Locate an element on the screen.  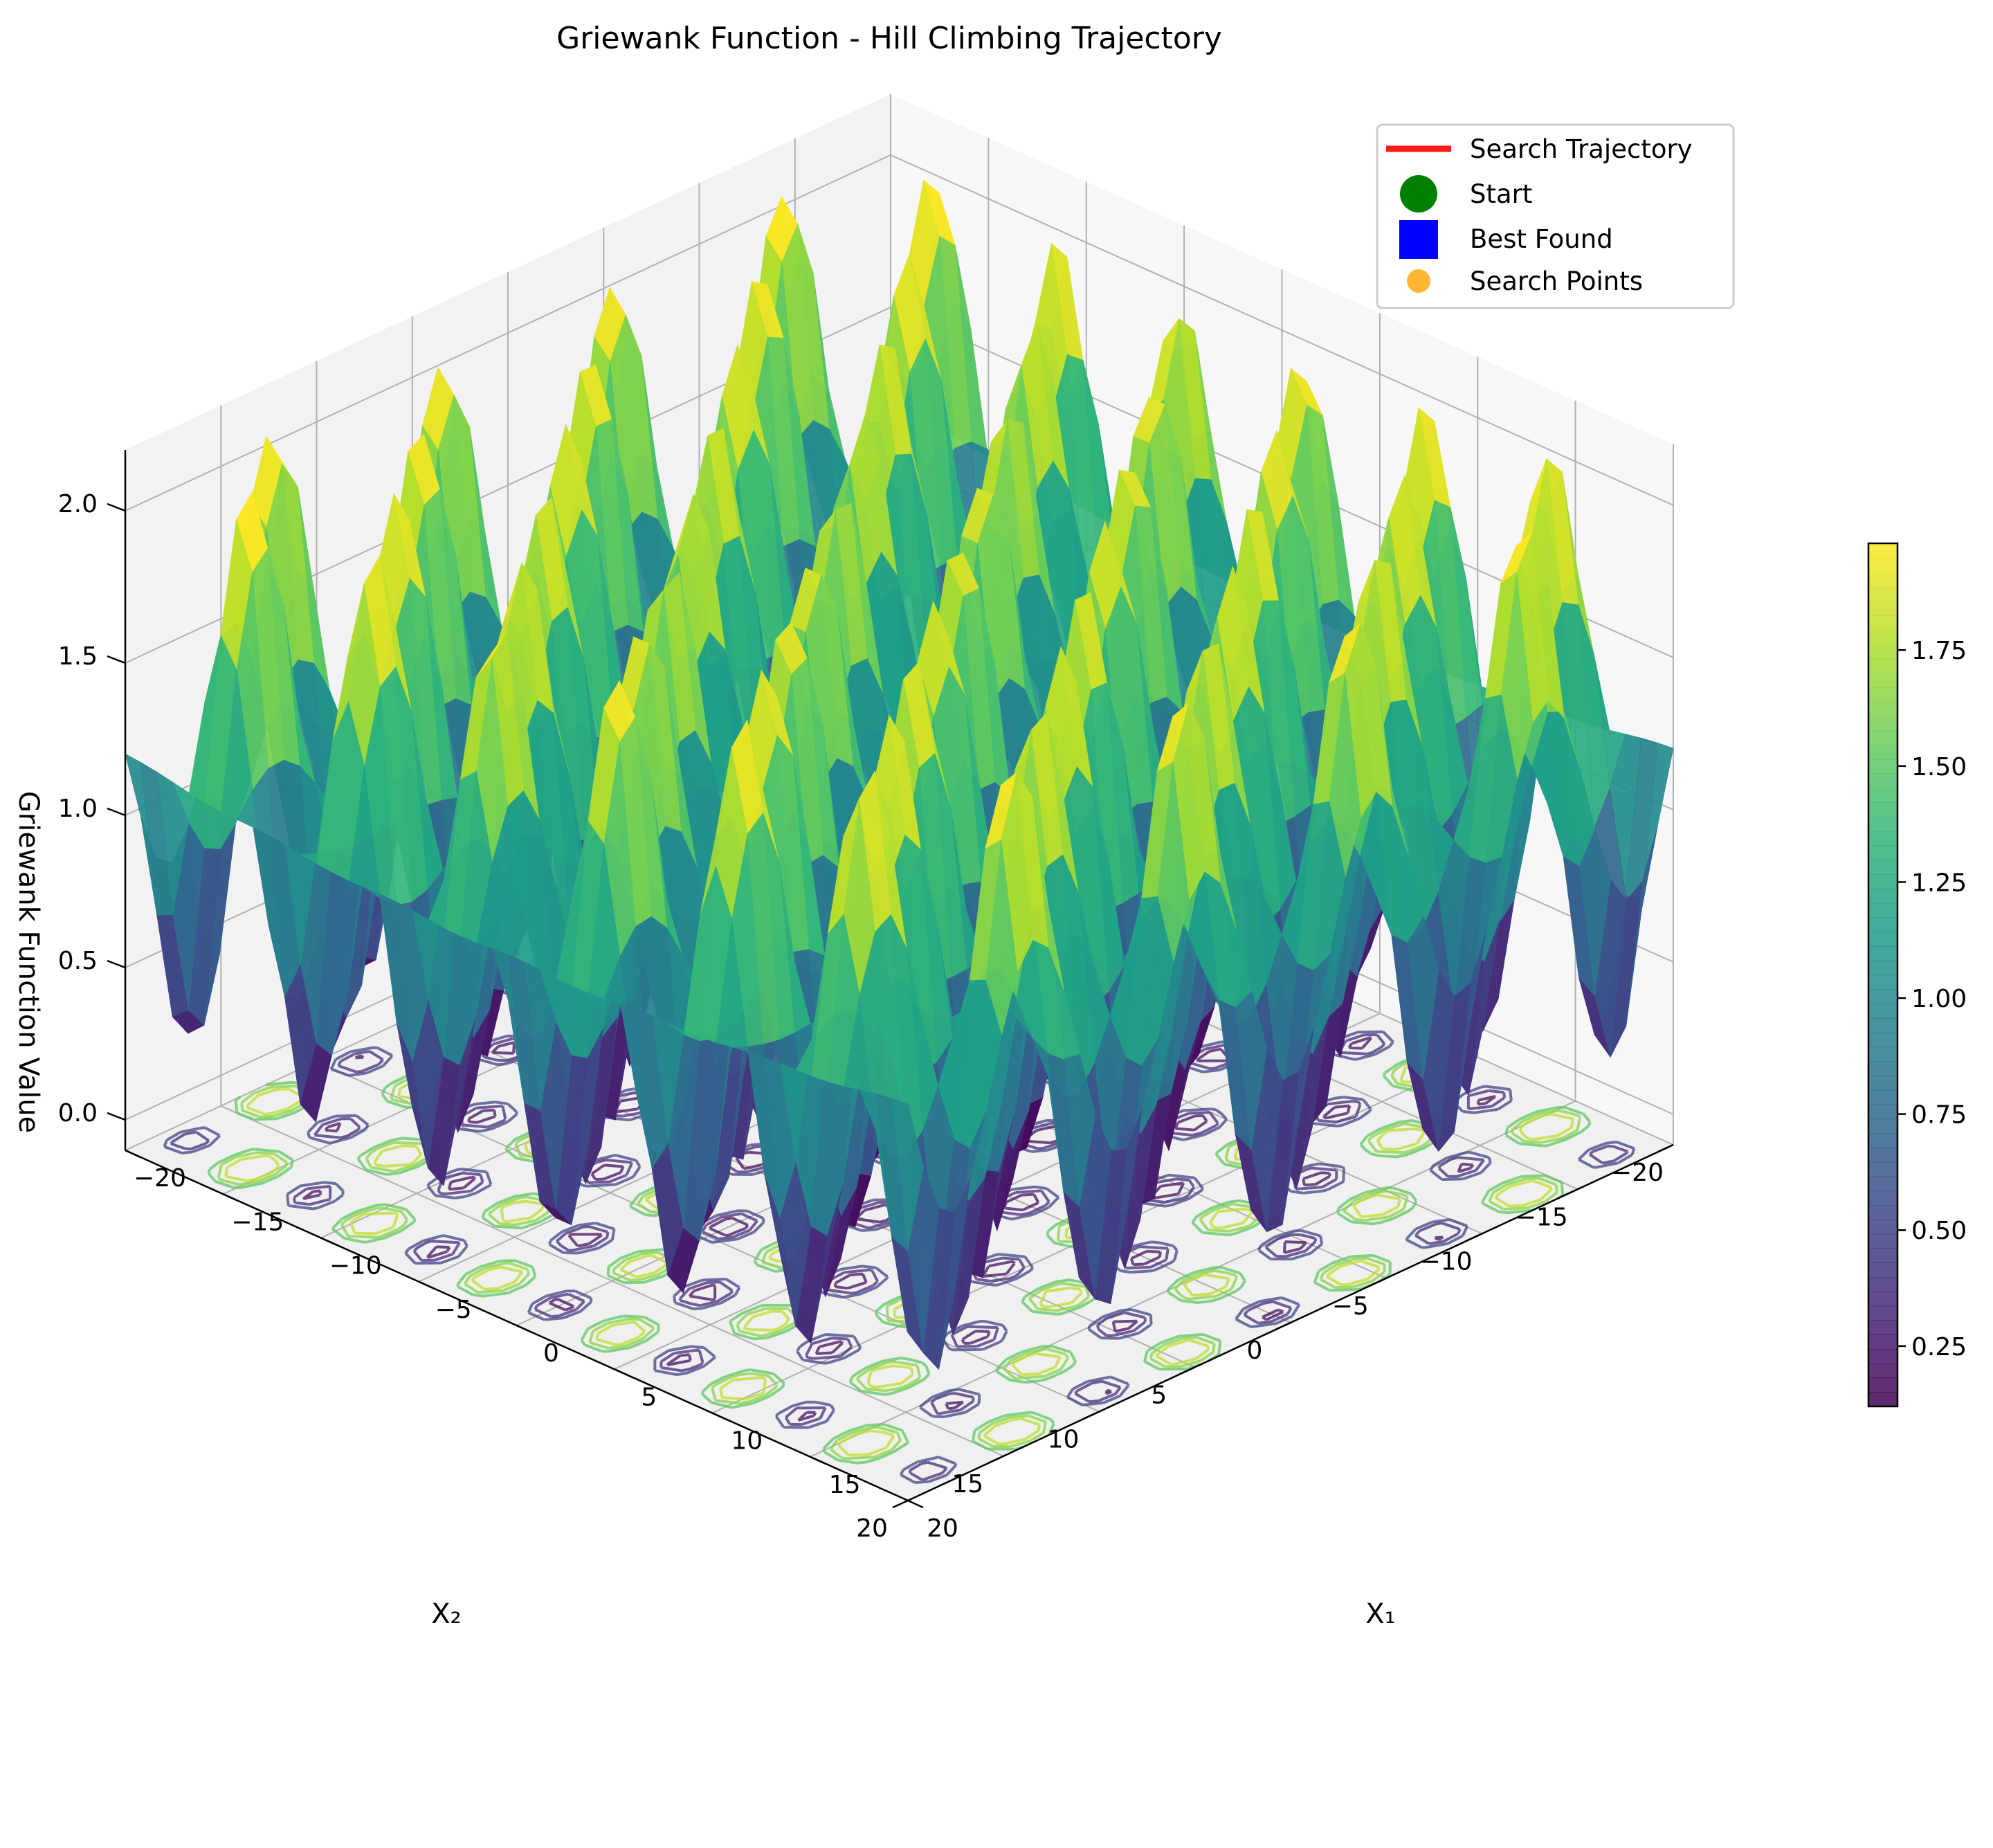
z-tick-label: 1.5 is located at coordinates (78, 656).